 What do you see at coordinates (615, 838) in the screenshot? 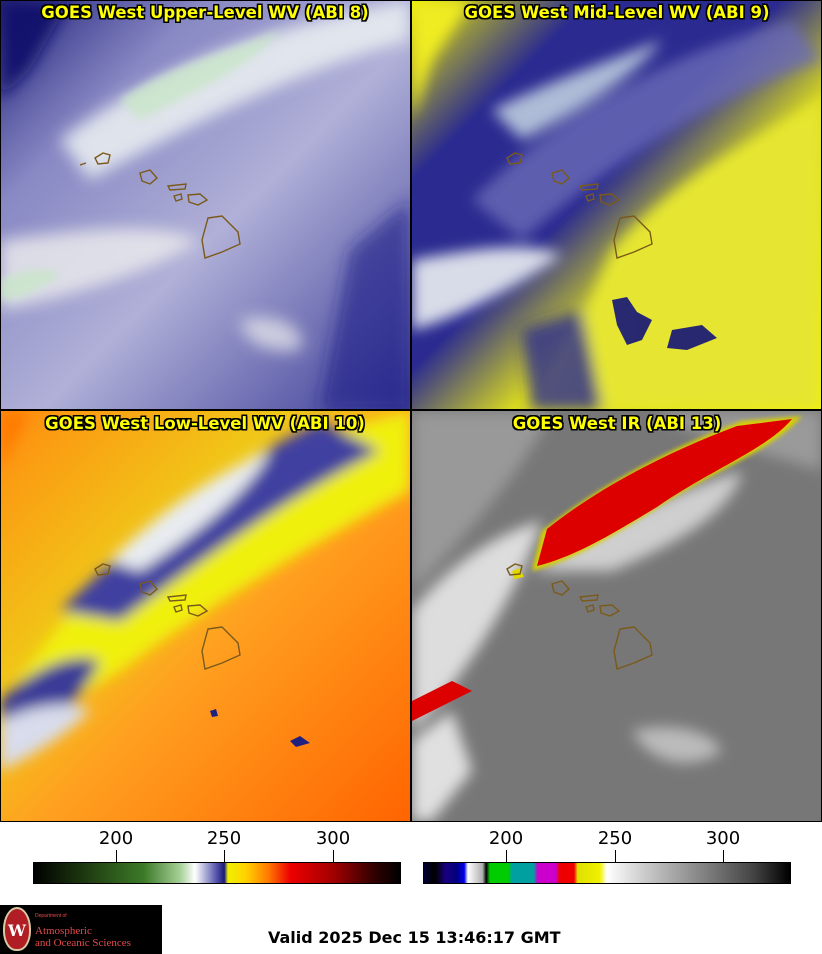
I see `ir-colorbar-tick-label: 250` at bounding box center [615, 838].